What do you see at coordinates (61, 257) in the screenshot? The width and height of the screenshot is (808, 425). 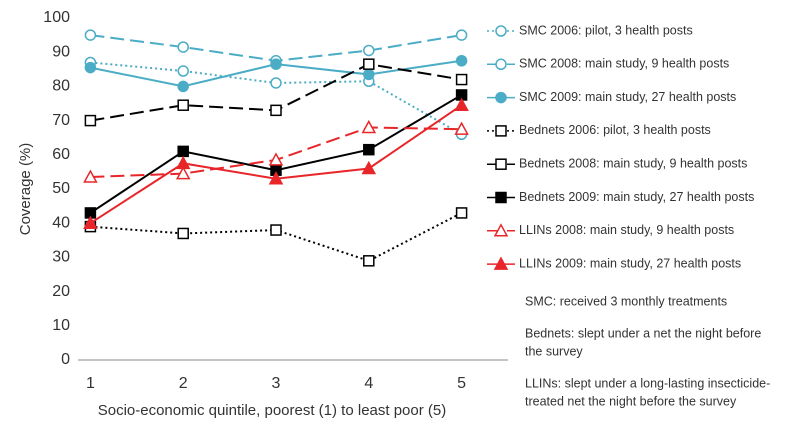 I see `y-tick-label: 30` at bounding box center [61, 257].